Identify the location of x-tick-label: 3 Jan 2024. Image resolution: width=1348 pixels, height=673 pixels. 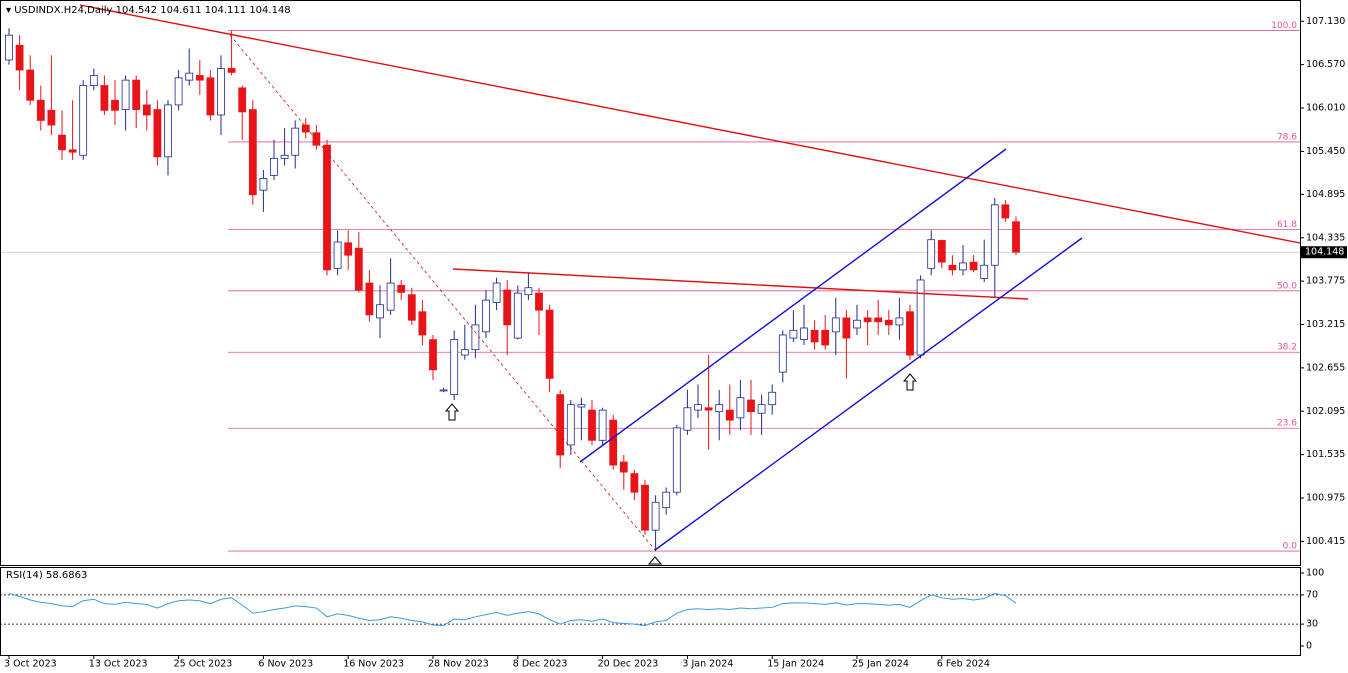
(707, 664).